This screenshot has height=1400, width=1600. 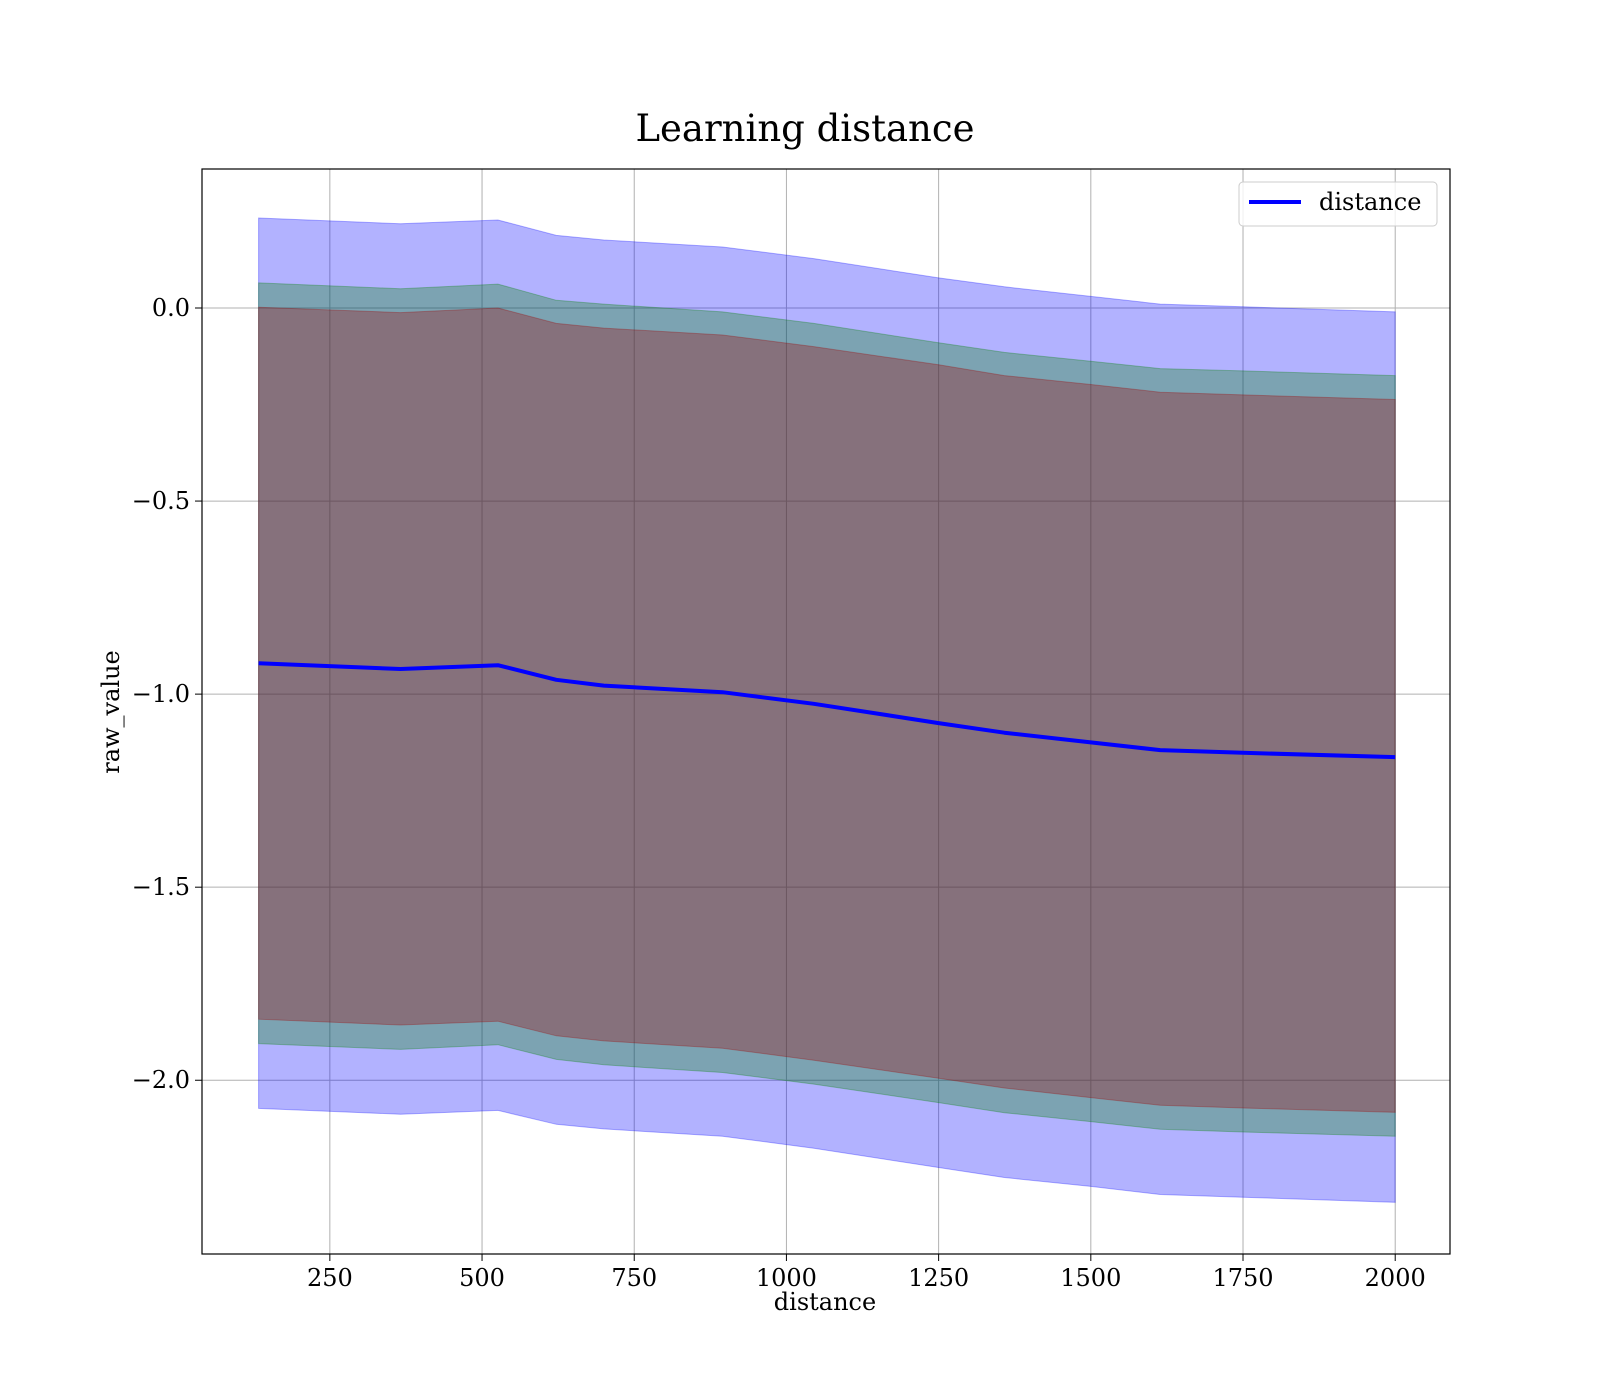 I want to click on x-tick-label: 250, so click(x=330, y=1278).